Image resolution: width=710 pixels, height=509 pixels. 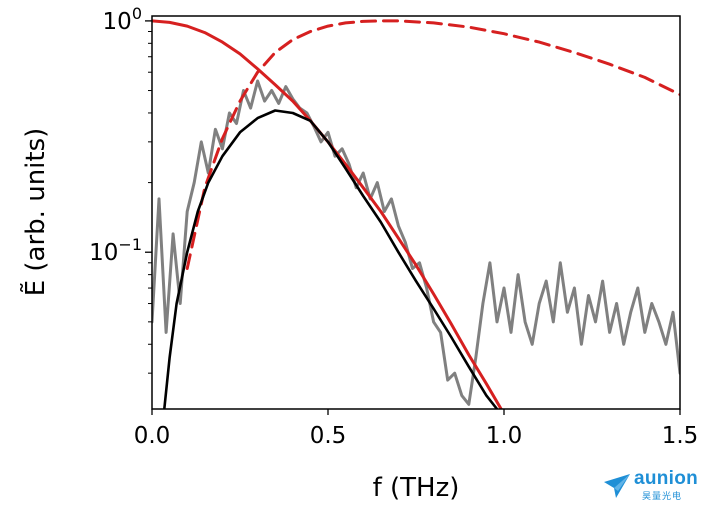 I want to click on x-axis: 0.0 0.5 1.0 1.5, so click(x=416, y=429).